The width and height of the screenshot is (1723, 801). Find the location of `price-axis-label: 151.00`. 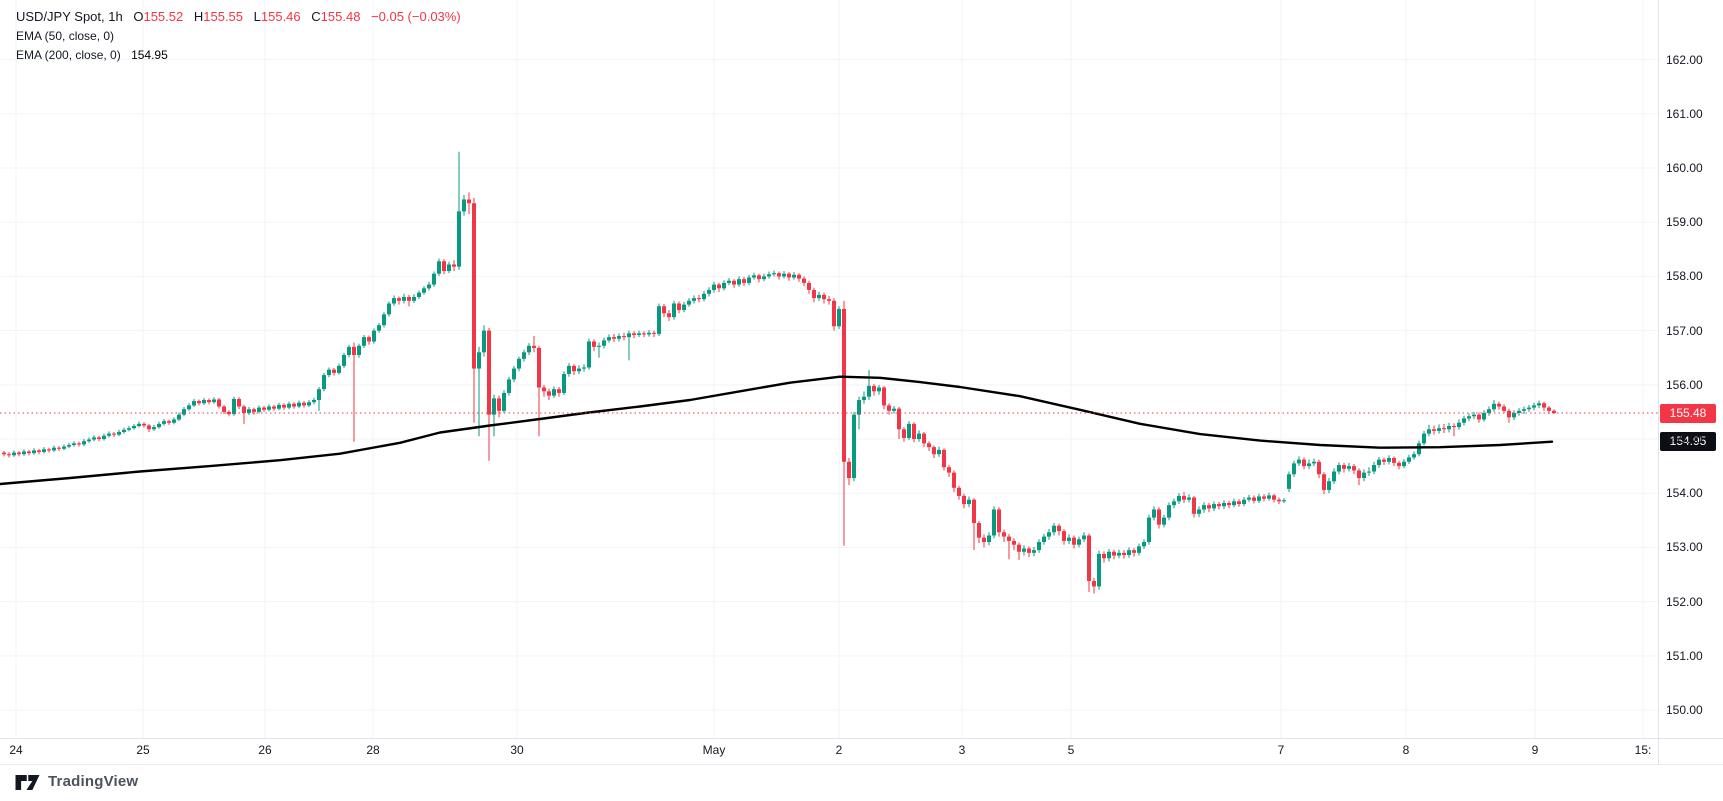

price-axis-label: 151.00 is located at coordinates (1684, 655).